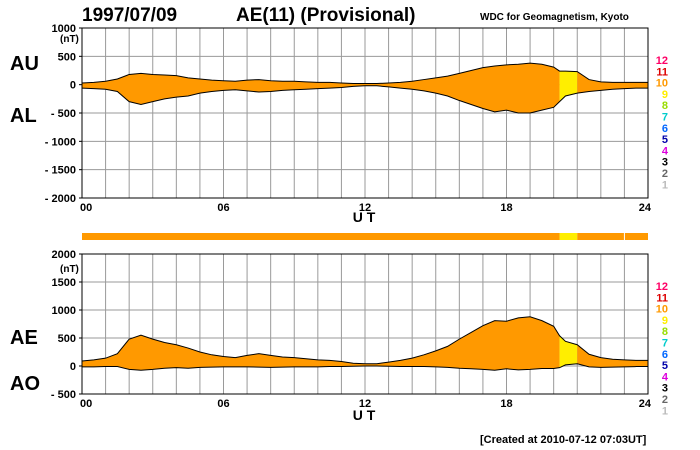 Image resolution: width=700 pixels, height=450 pixels. What do you see at coordinates (24, 64) in the screenshot?
I see `au-label: AU` at bounding box center [24, 64].